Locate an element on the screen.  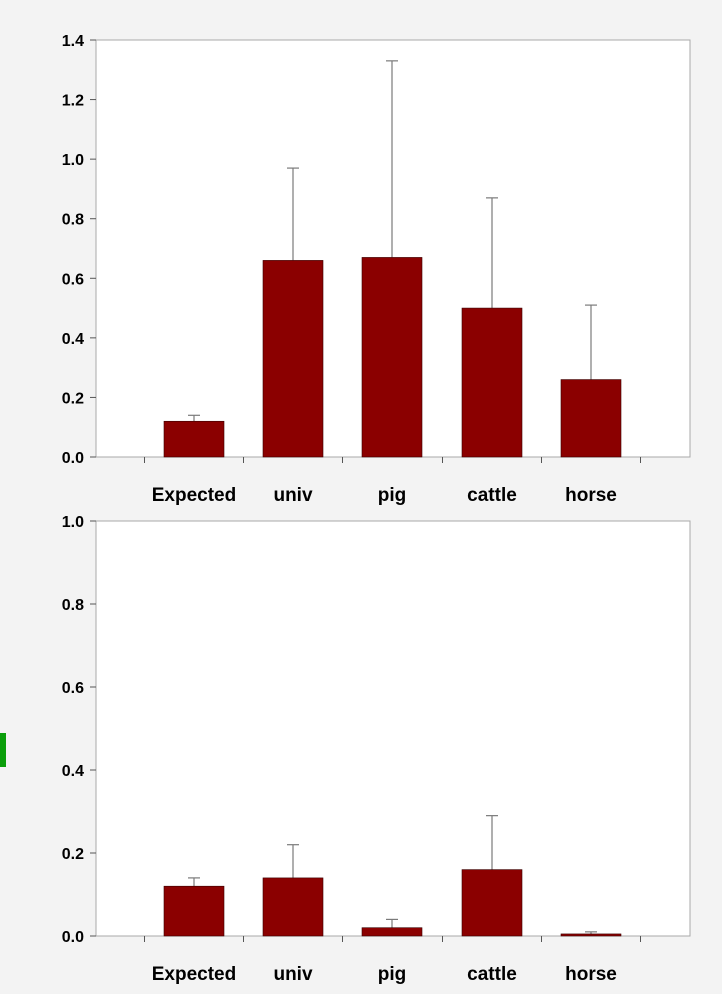
y-tick-label: 1.2 is located at coordinates (73, 101).